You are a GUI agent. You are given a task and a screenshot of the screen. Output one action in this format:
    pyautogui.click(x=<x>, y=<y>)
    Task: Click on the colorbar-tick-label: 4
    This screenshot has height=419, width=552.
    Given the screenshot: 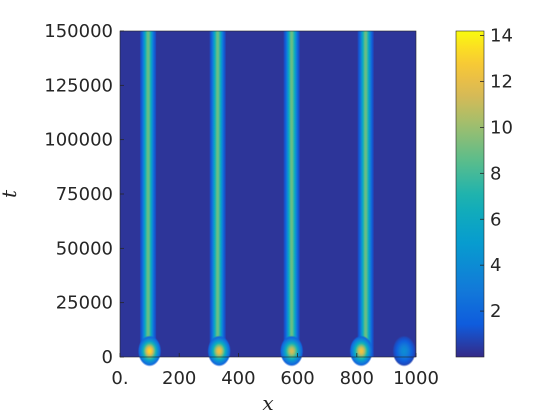 What is the action you would take?
    pyautogui.click(x=495, y=265)
    